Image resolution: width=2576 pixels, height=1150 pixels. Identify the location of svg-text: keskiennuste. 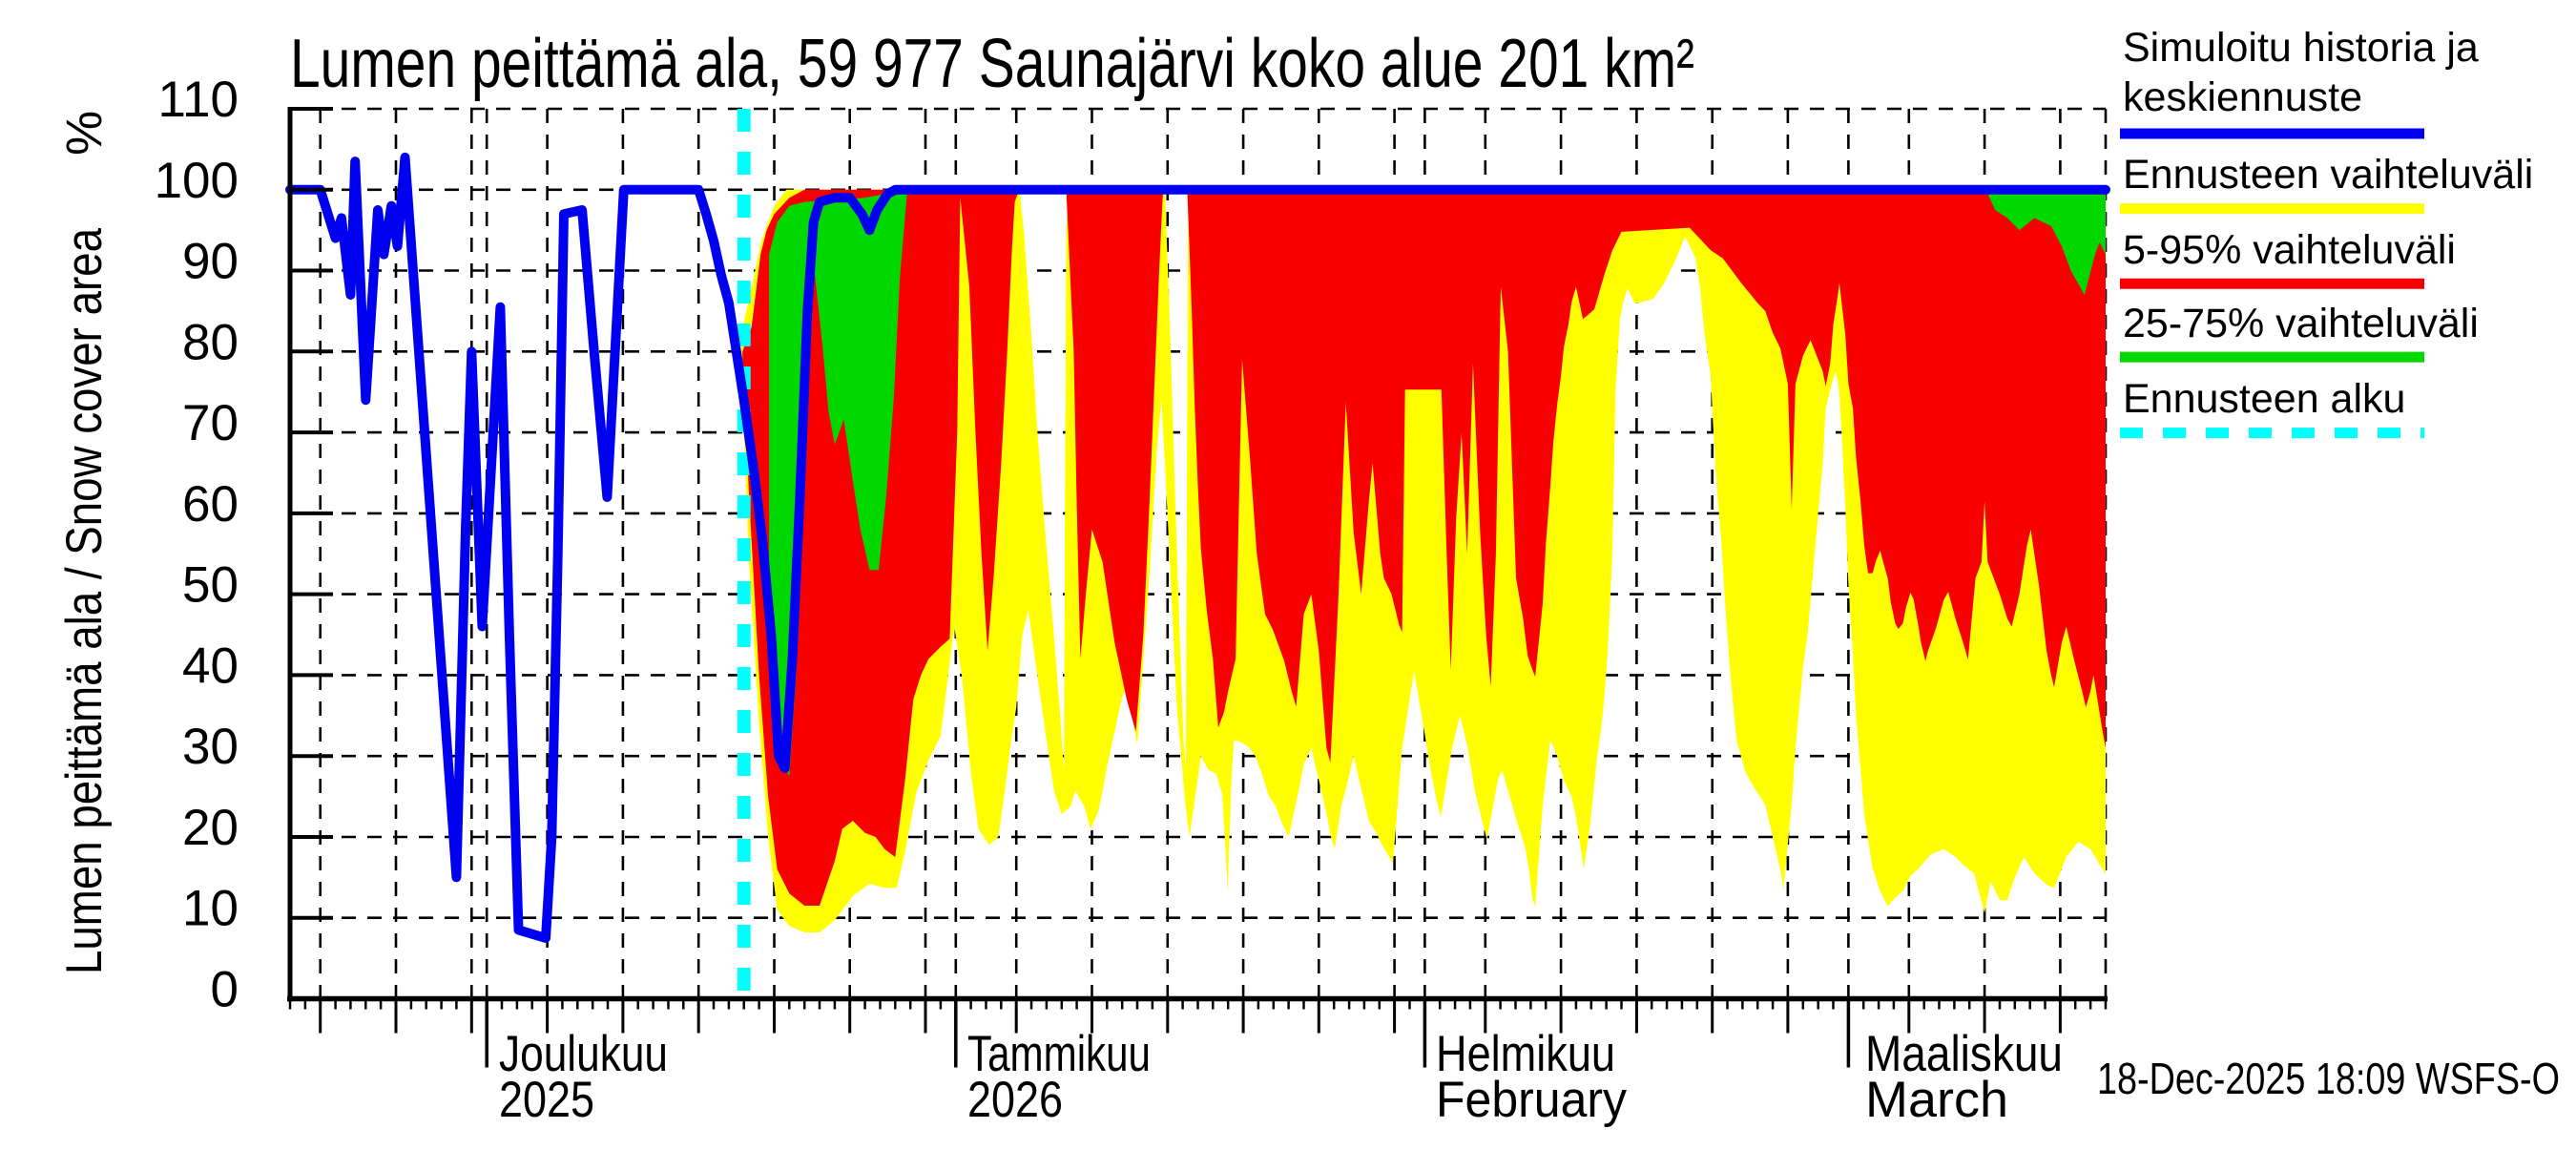
(2242, 97).